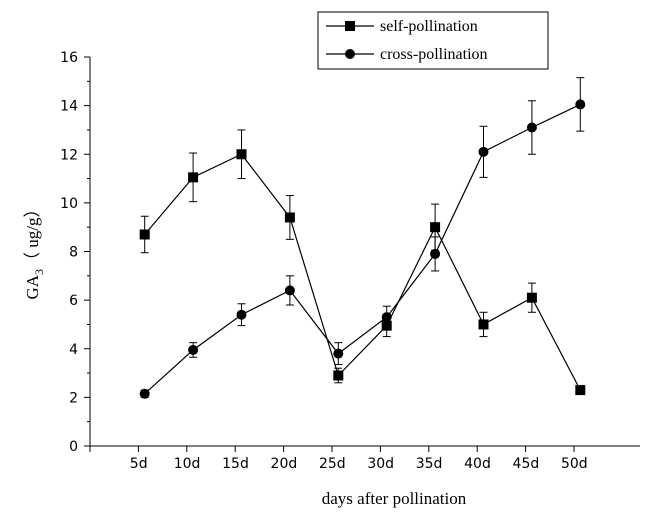 The image size is (660, 512). What do you see at coordinates (434, 54) in the screenshot?
I see `legend-label-cross-pollination: cross-pollination` at bounding box center [434, 54].